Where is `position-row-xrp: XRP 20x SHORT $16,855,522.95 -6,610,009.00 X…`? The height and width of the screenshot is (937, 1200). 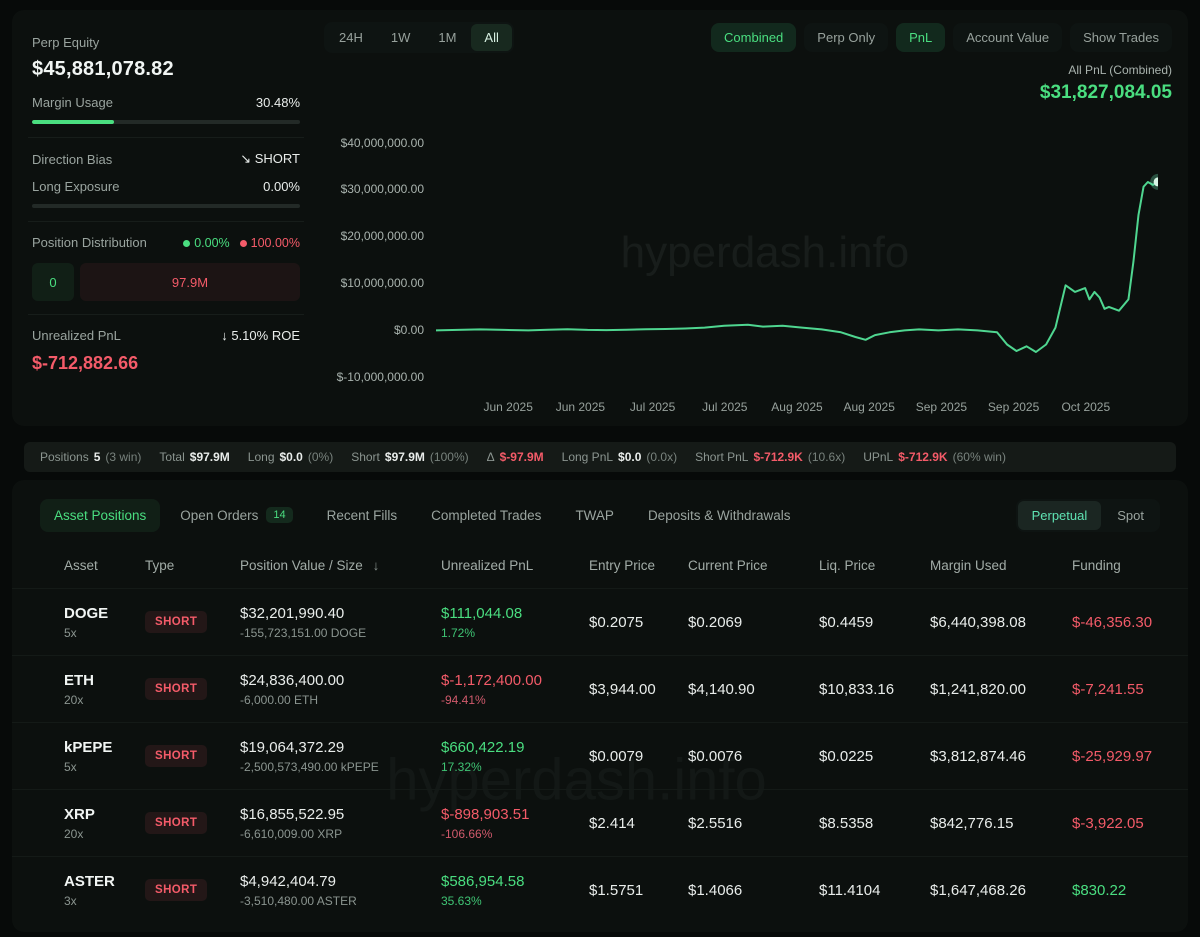 position-row-xrp: XRP 20x SHORT $16,855,522.95 -6,610,009.00 X… is located at coordinates (600, 822).